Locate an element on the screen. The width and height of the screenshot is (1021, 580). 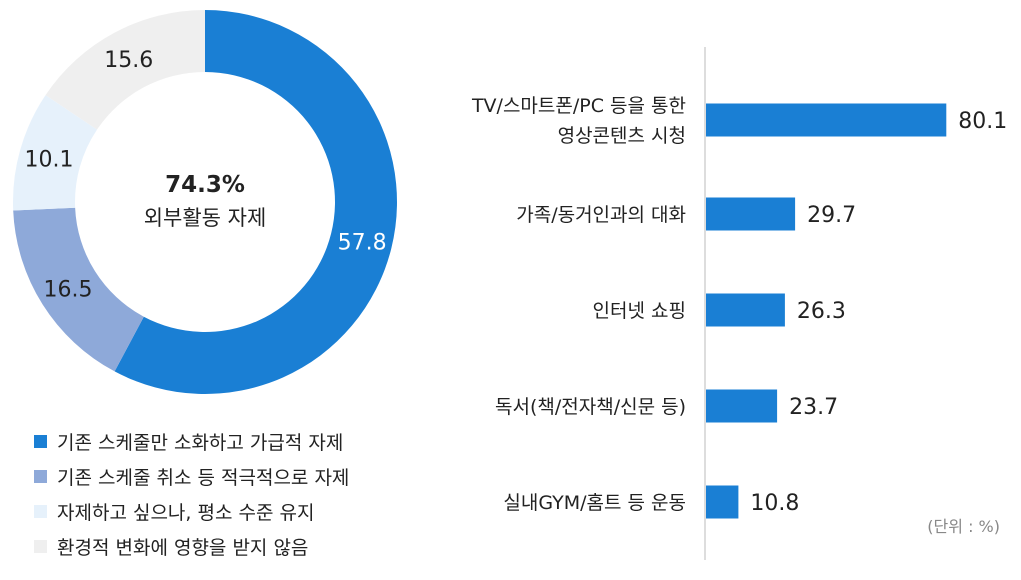
category-label: TV/스마트폰/PC 등을 통한 is located at coordinates (578, 106).